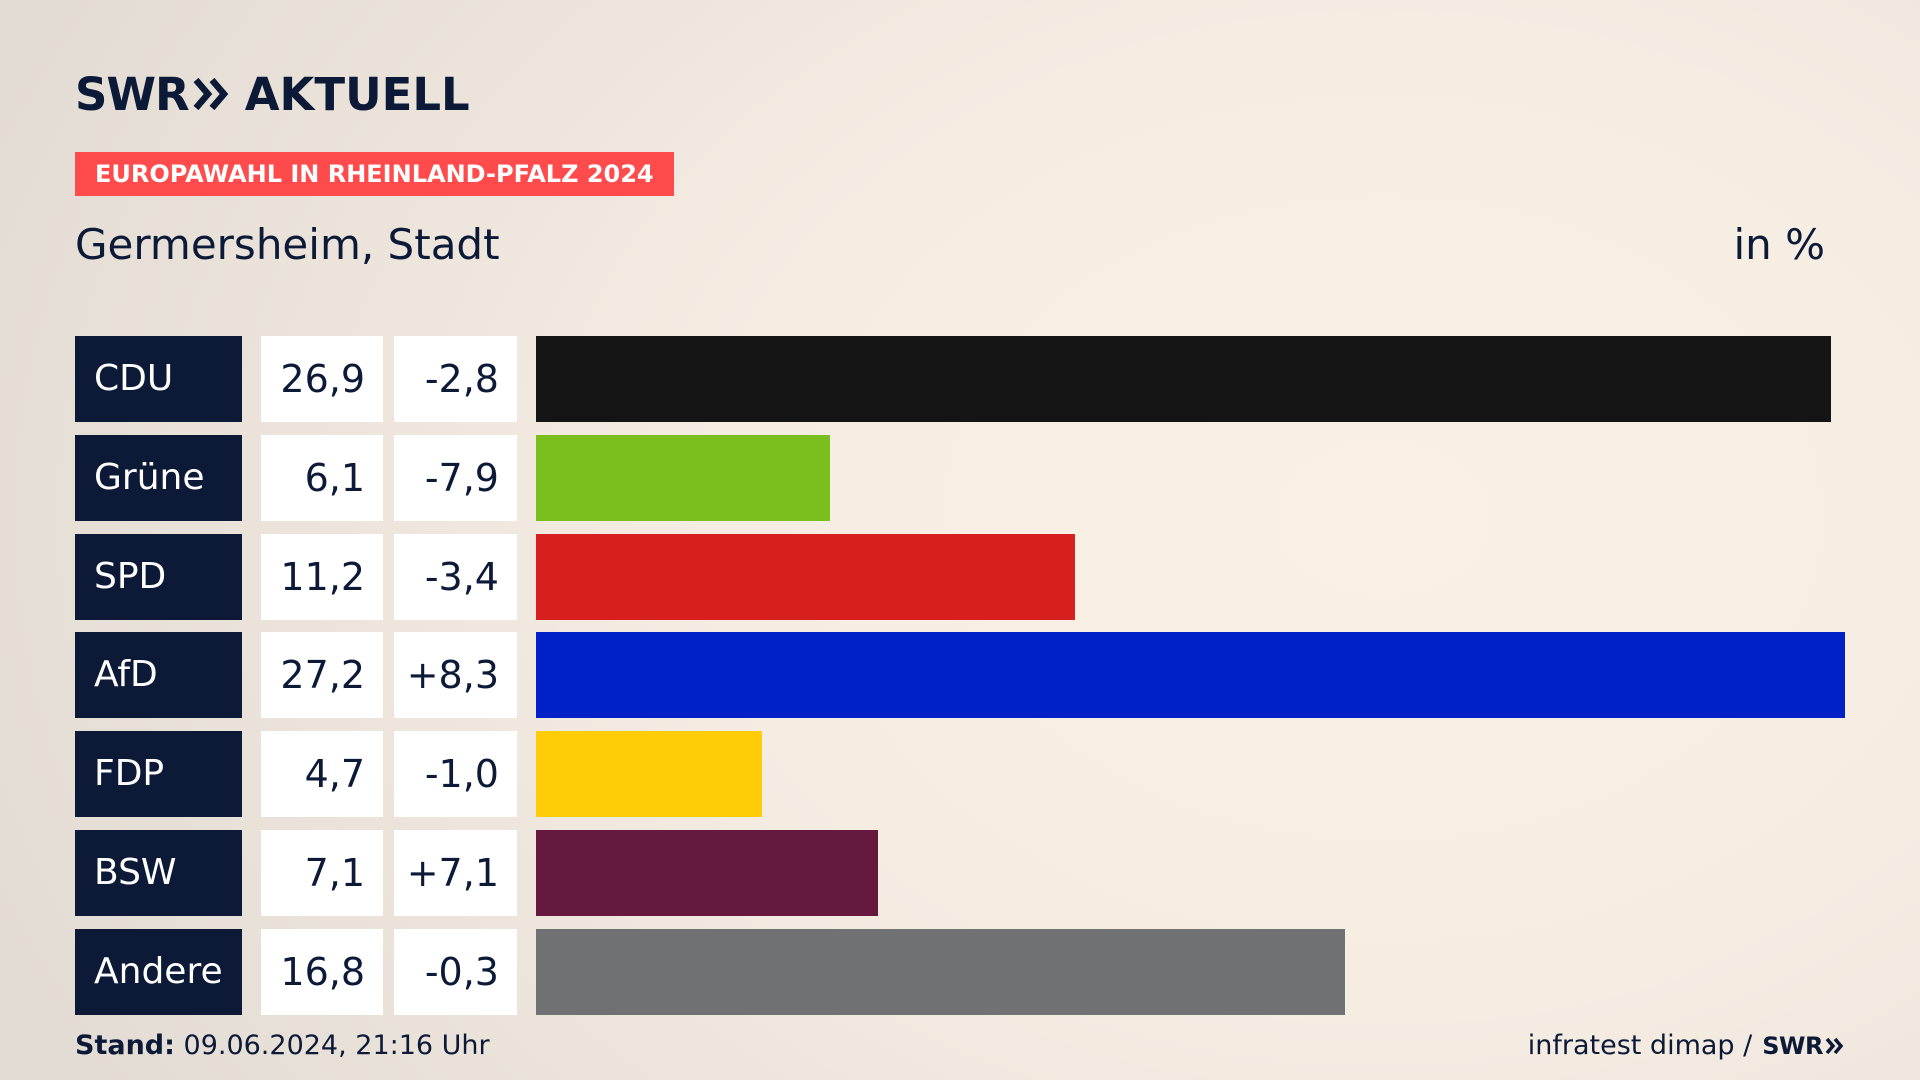 This screenshot has width=1920, height=1080. What do you see at coordinates (455, 675) in the screenshot?
I see `change-label: +8,3` at bounding box center [455, 675].